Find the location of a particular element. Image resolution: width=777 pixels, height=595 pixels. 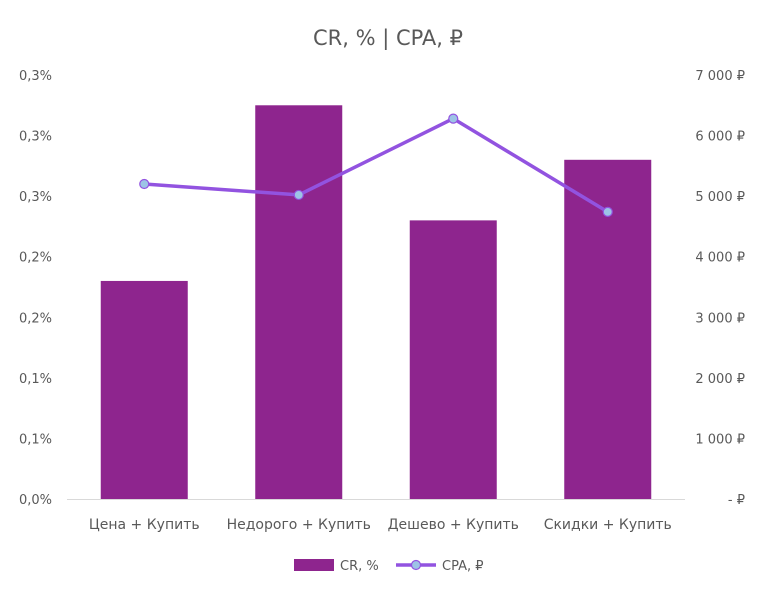

legend-label-cr: CR, % is located at coordinates (359, 566).